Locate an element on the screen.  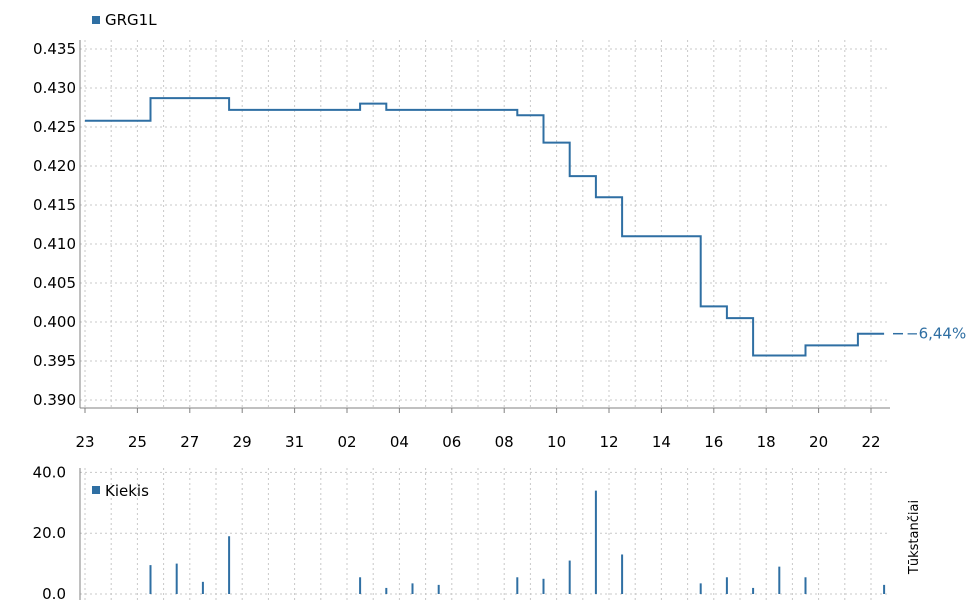
volume-y-tick-label: 40.0 is located at coordinates (49, 472).